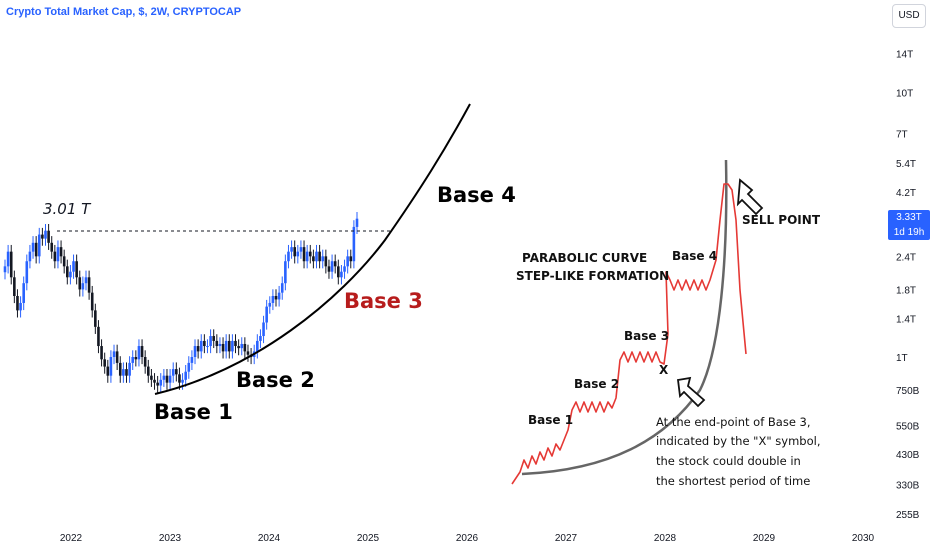 The height and width of the screenshot is (550, 932). I want to click on current-price-value: 3.33T, so click(909, 217).